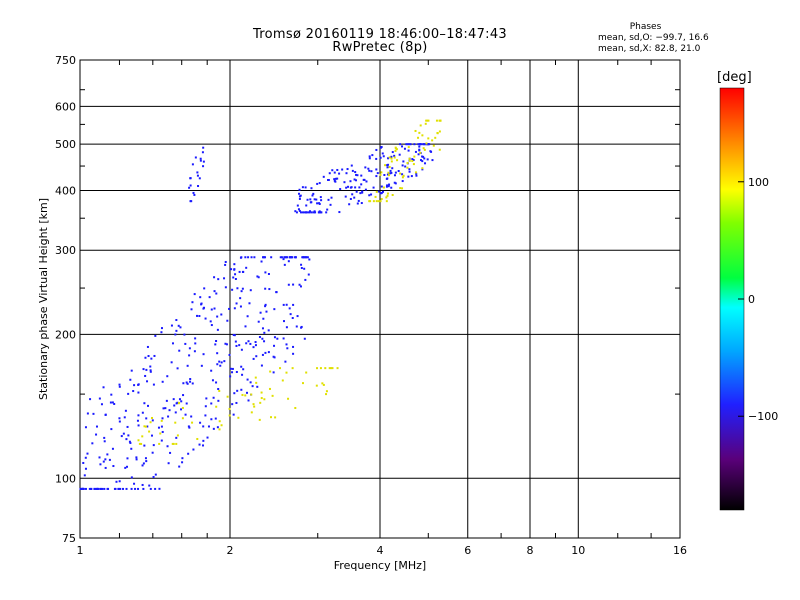 This screenshot has width=800, height=600. Describe the element at coordinates (380, 47) in the screenshot. I see `chart-subtitle: RwPretec (8p)` at that location.